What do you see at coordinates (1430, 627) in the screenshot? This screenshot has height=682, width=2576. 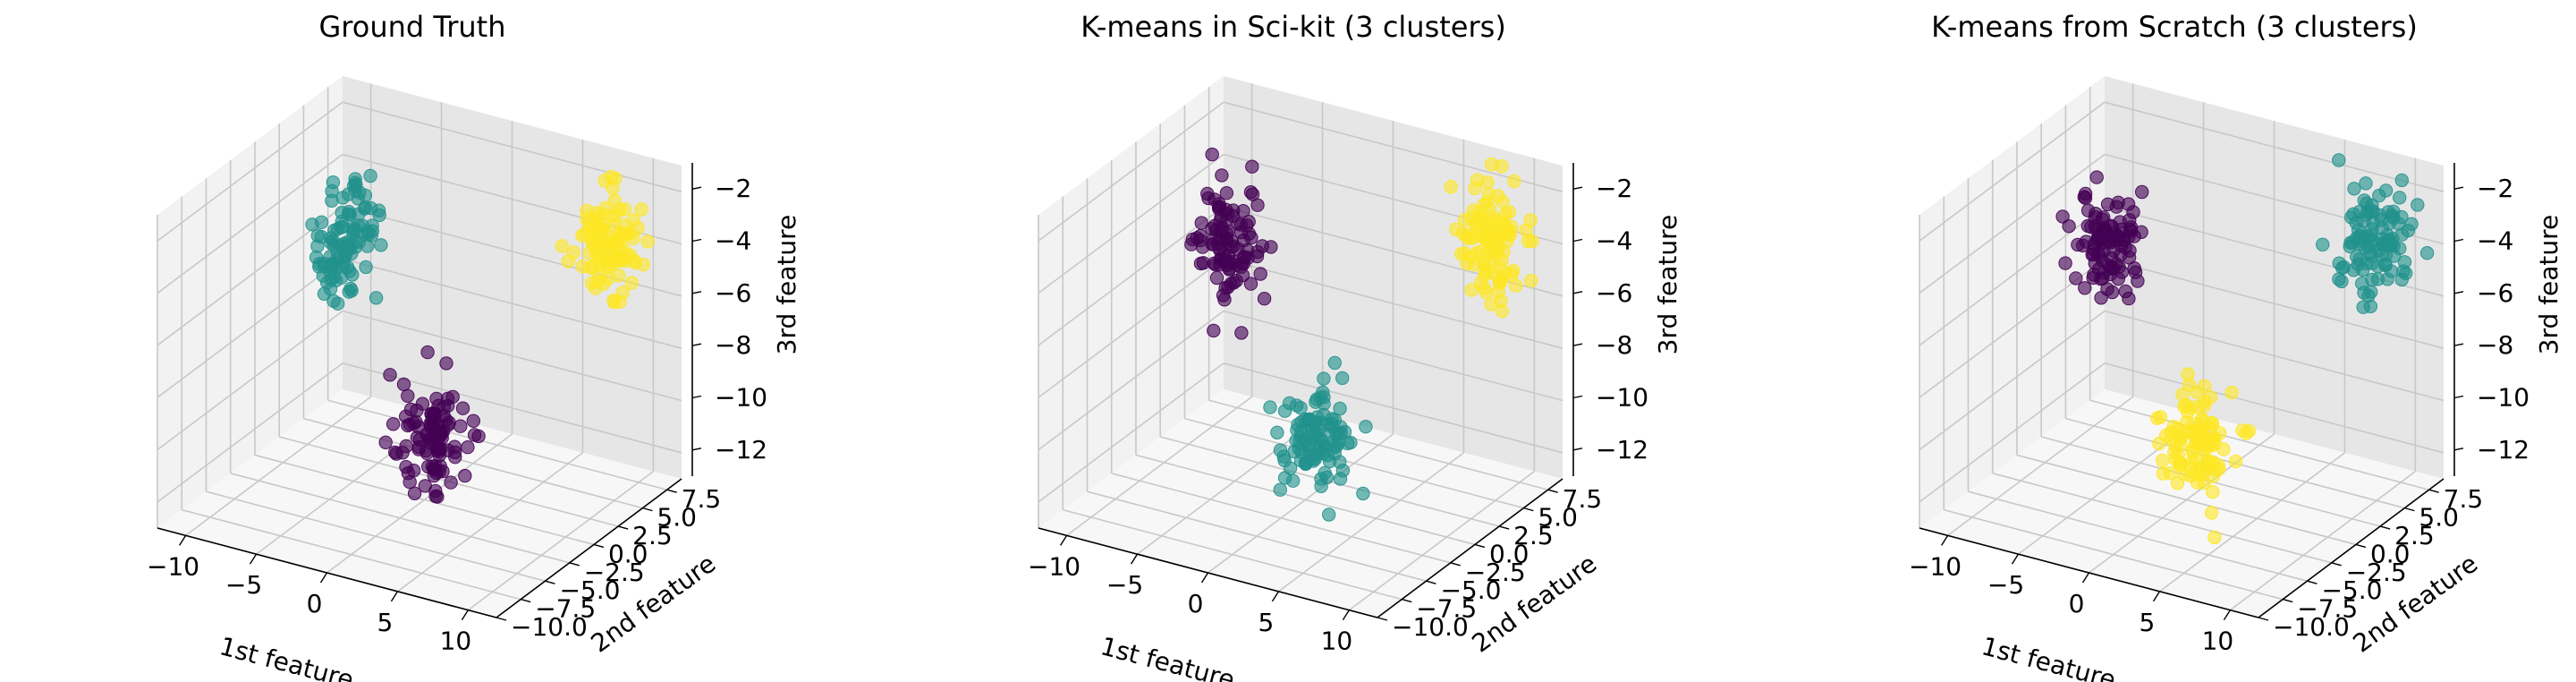 I see `y-tick-label: −10.0` at bounding box center [1430, 627].